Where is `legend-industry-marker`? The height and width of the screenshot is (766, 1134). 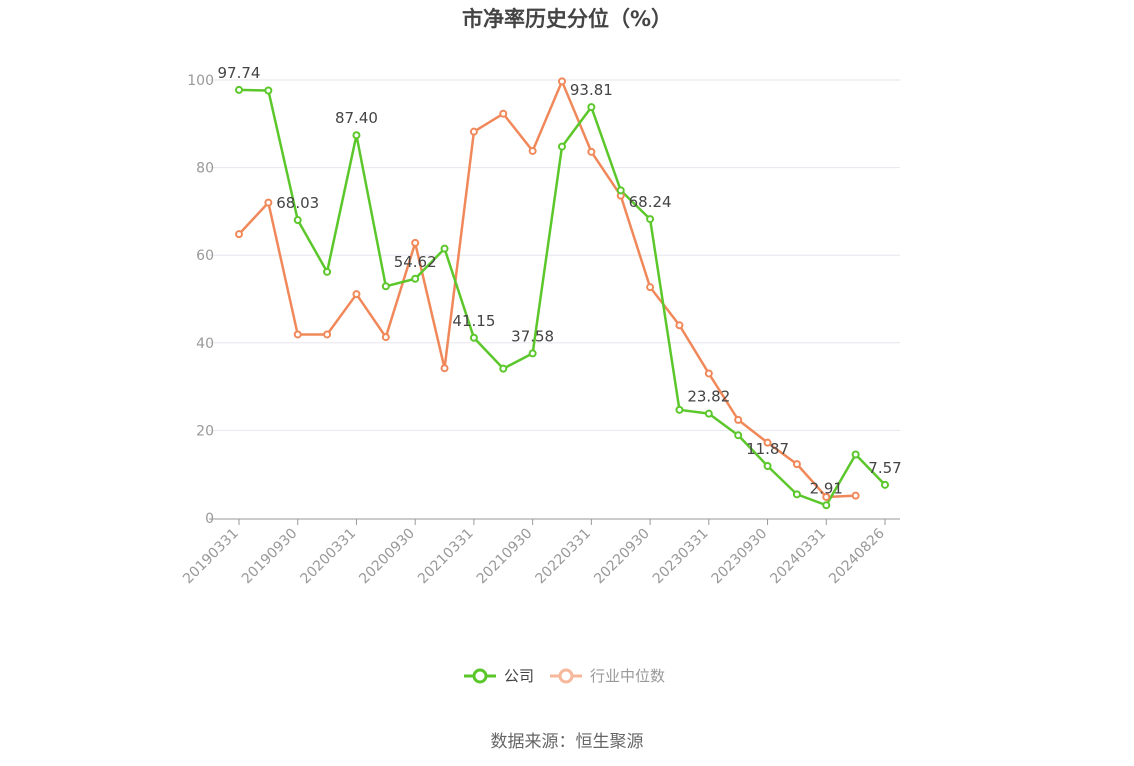 legend-industry-marker is located at coordinates (566, 676).